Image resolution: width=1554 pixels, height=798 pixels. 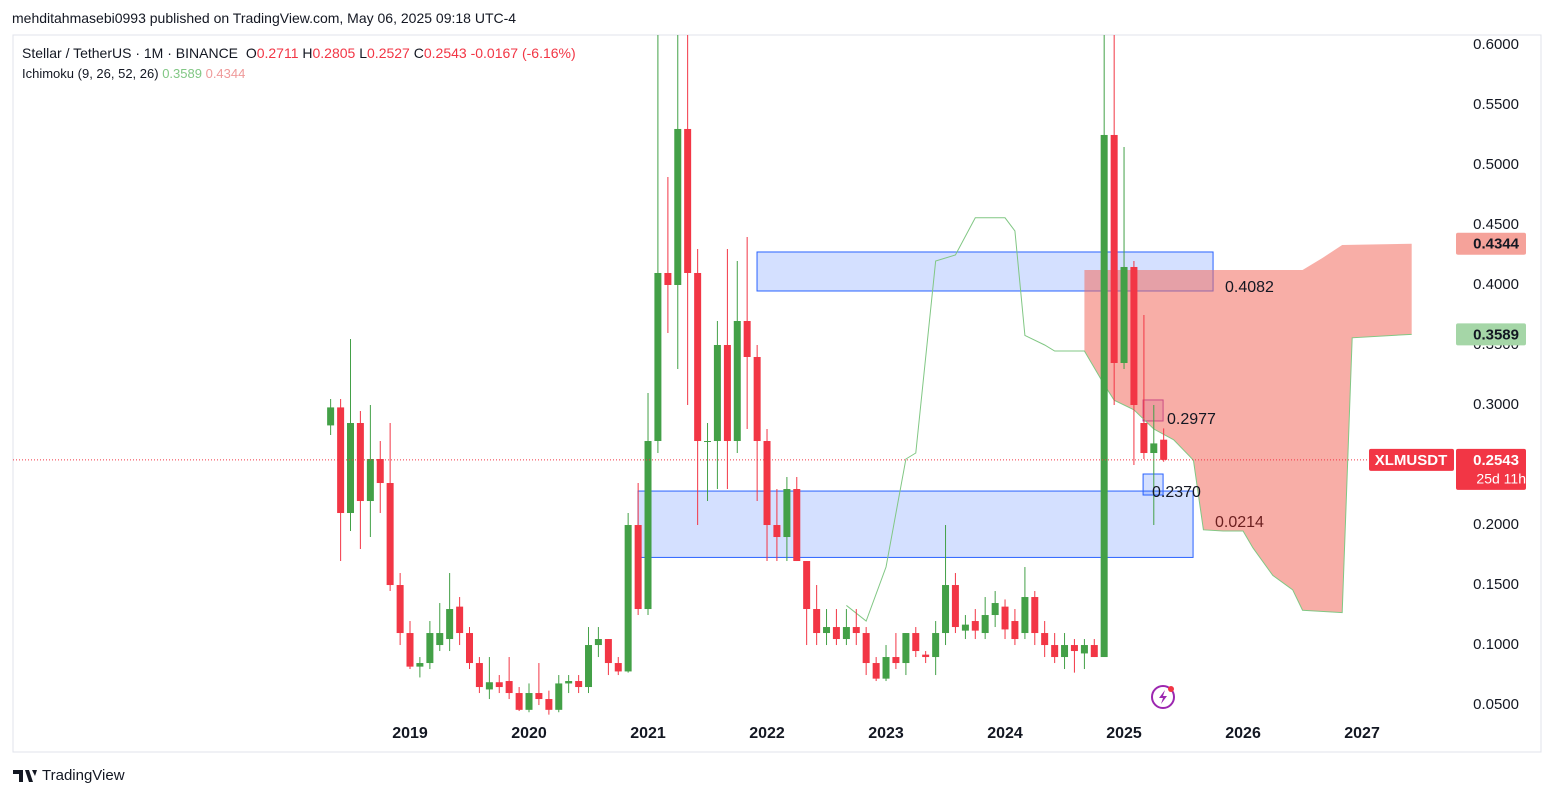 What do you see at coordinates (548, 53) in the screenshot?
I see `change-pct: (-6.16%)` at bounding box center [548, 53].